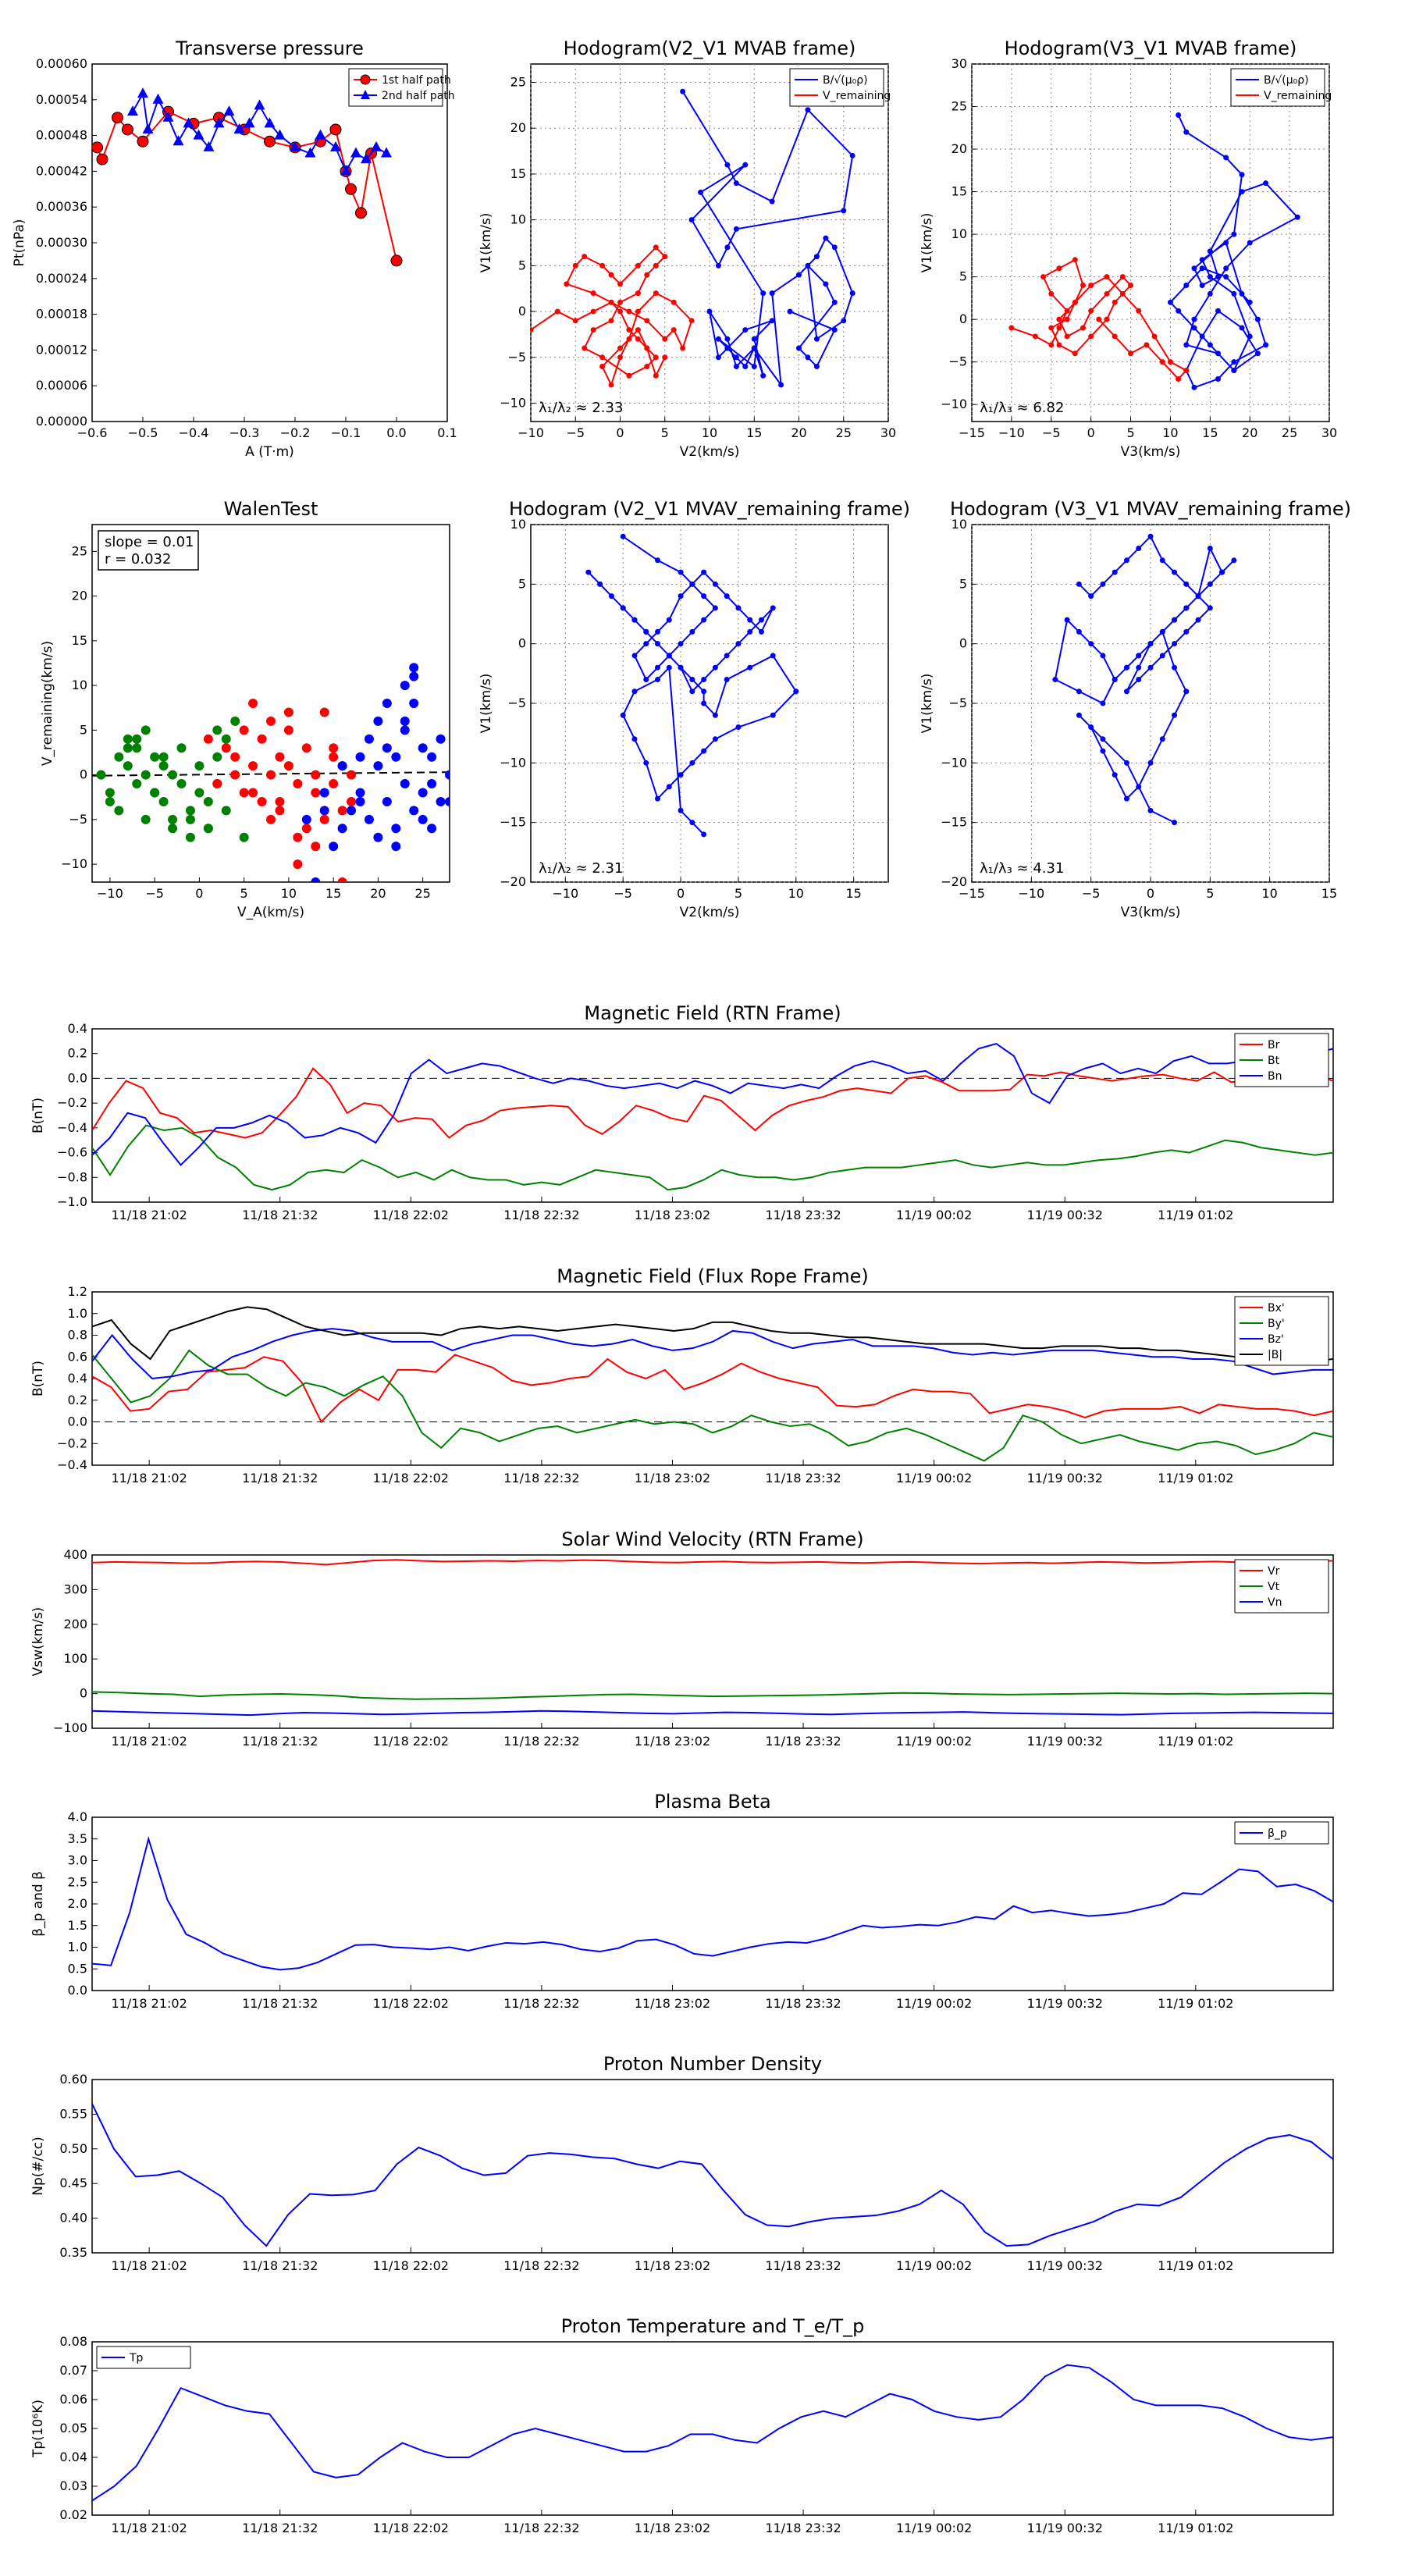 The height and width of the screenshot is (2576, 1405). I want to click on y-axis-label: V1(km/s), so click(486, 243).